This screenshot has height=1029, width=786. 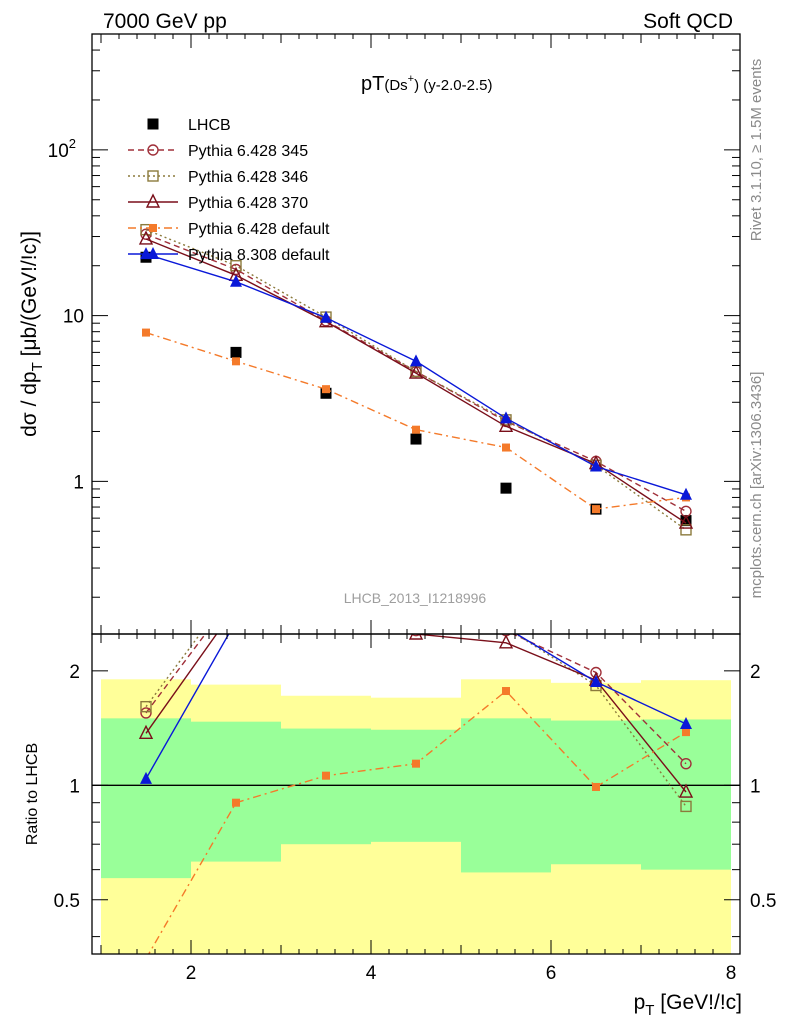 I want to click on legend-label-lhcb: LHCB, so click(x=209, y=125).